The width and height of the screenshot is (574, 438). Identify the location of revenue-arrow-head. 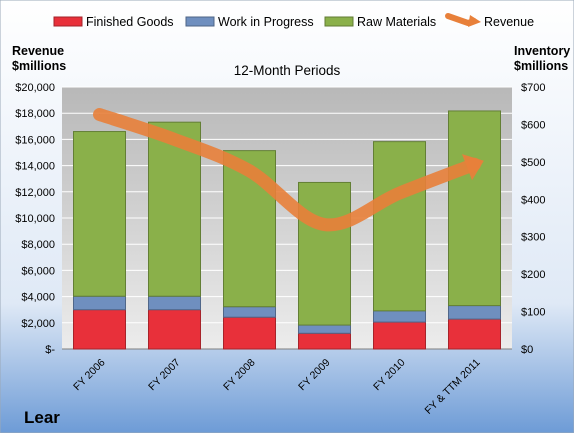
(473, 167).